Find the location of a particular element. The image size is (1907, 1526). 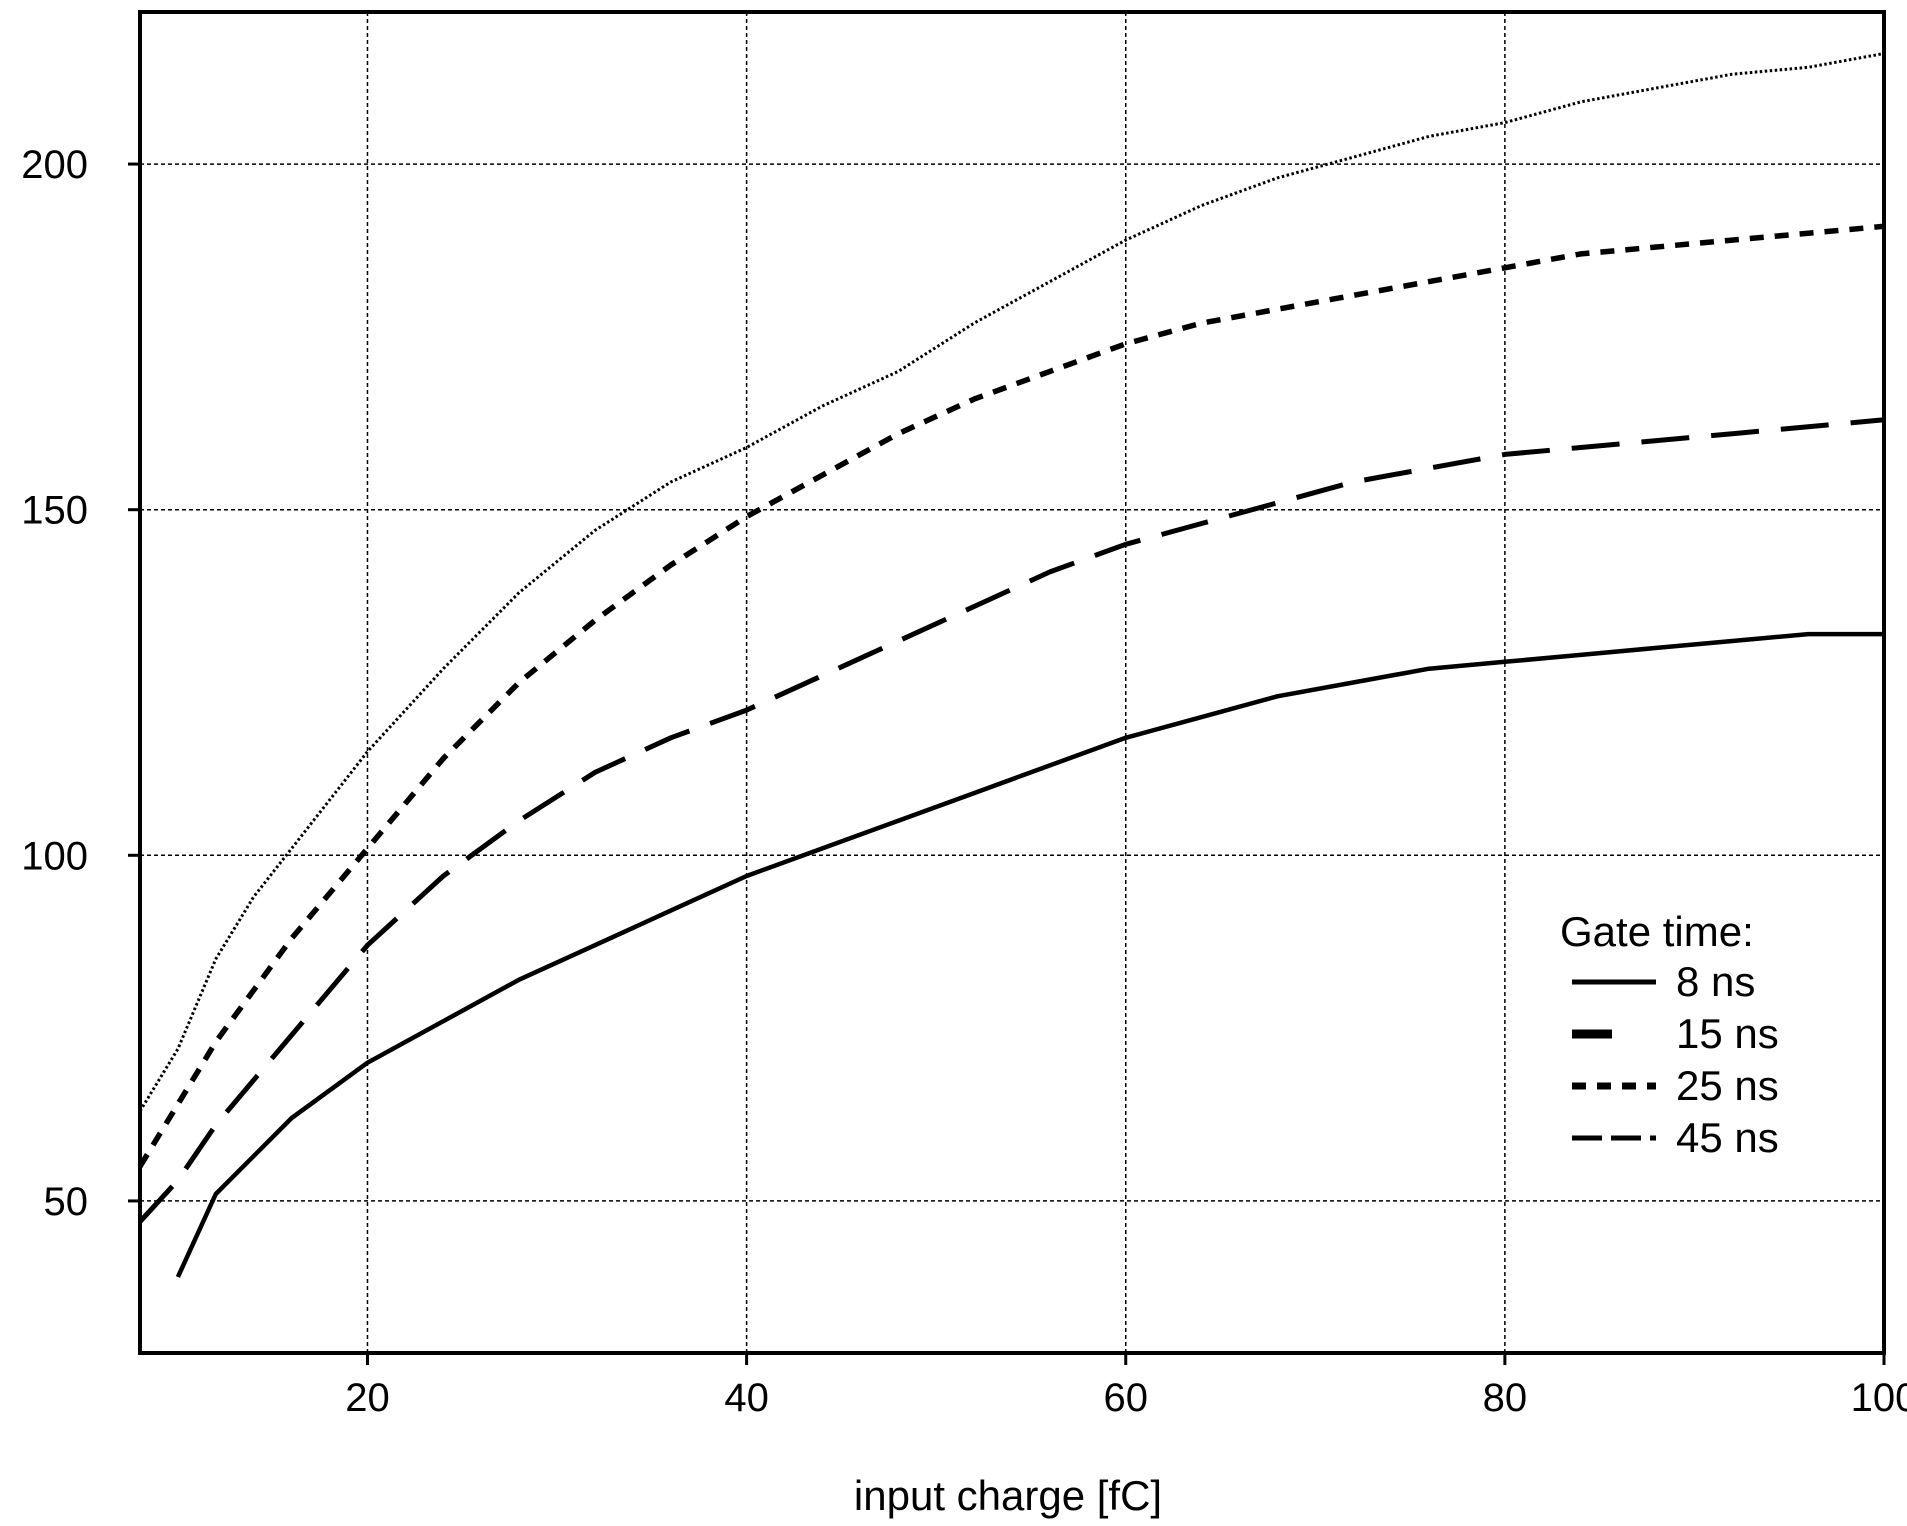

legend-label: 45 ns is located at coordinates (1727, 1137).